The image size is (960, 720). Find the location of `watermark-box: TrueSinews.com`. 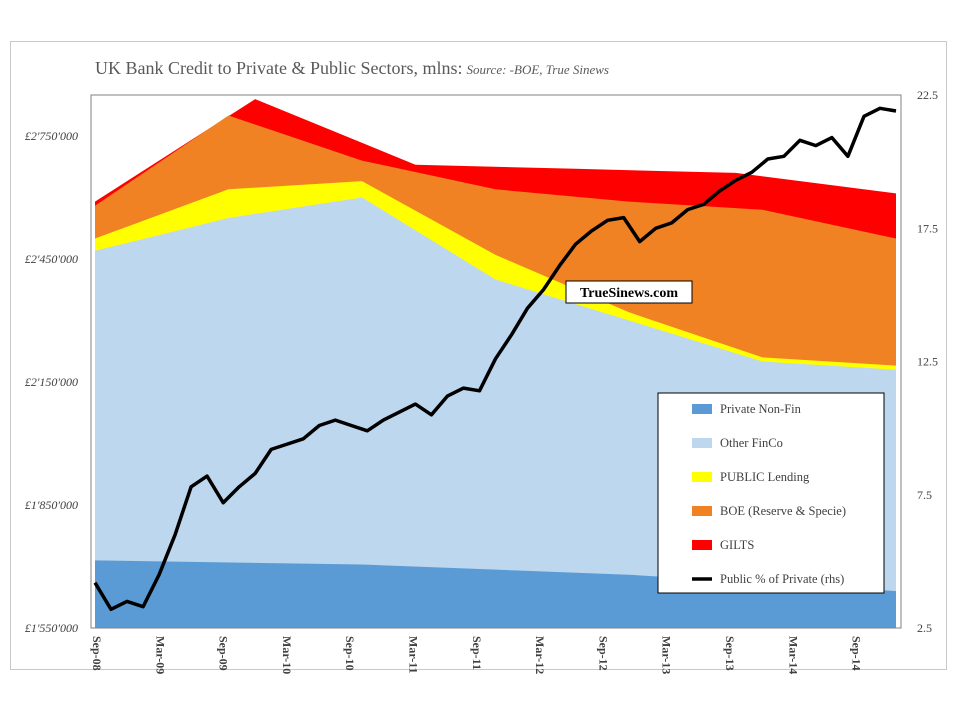

watermark-box: TrueSinews.com is located at coordinates (629, 292).